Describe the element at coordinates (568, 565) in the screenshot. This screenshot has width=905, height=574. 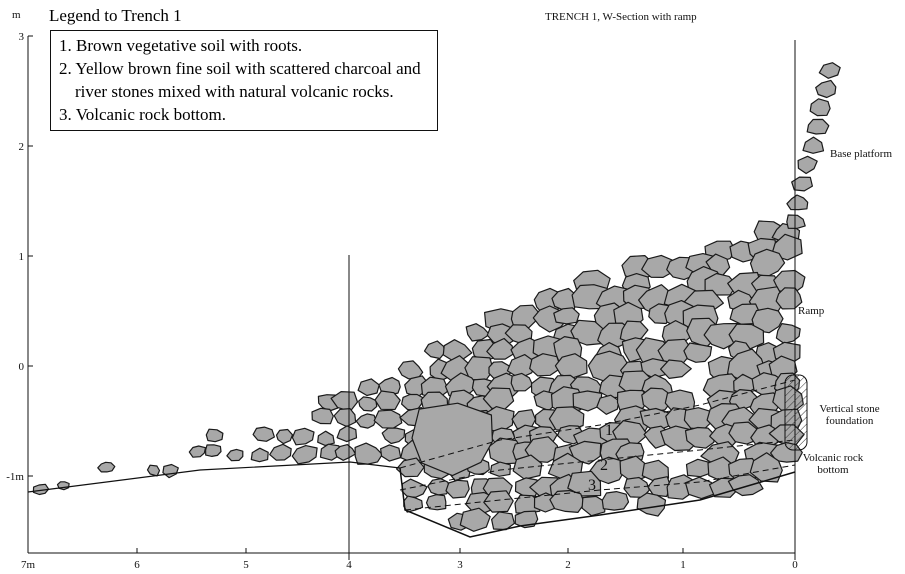
I see `x-tick-label: 2` at that location.